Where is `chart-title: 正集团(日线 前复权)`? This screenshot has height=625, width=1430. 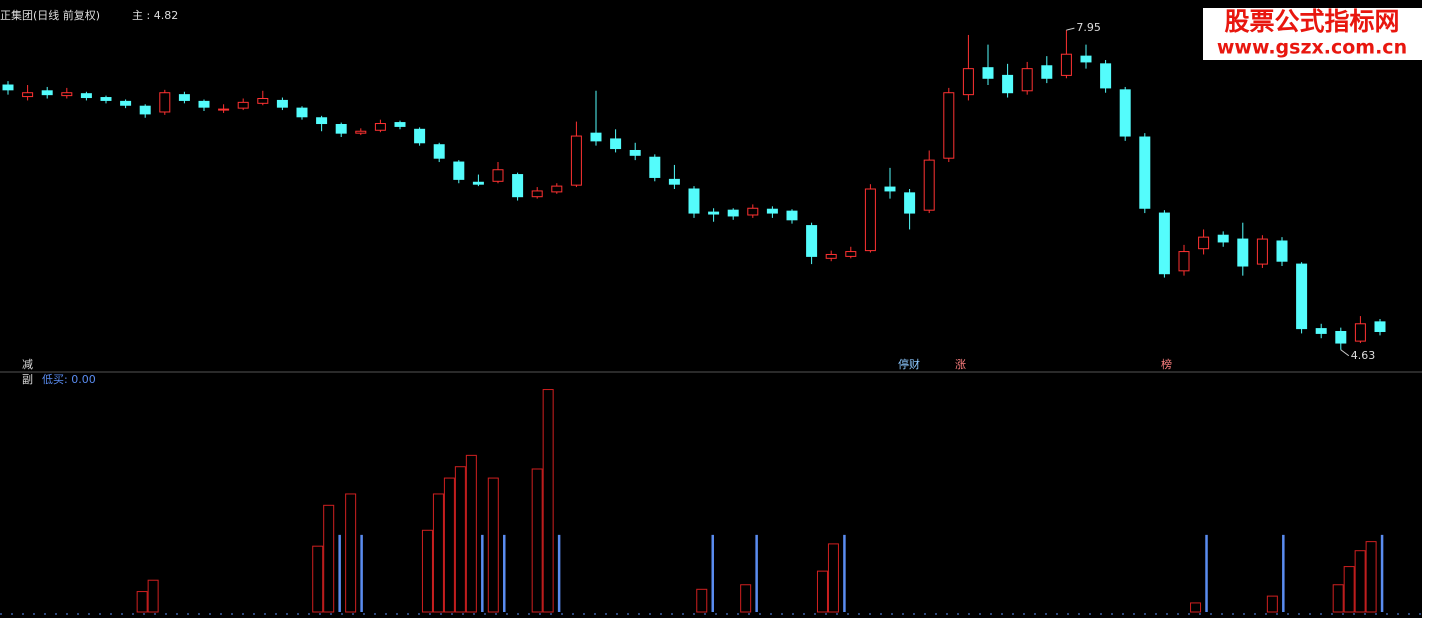
chart-title: 正集团(日线 前复权) is located at coordinates (50, 15).